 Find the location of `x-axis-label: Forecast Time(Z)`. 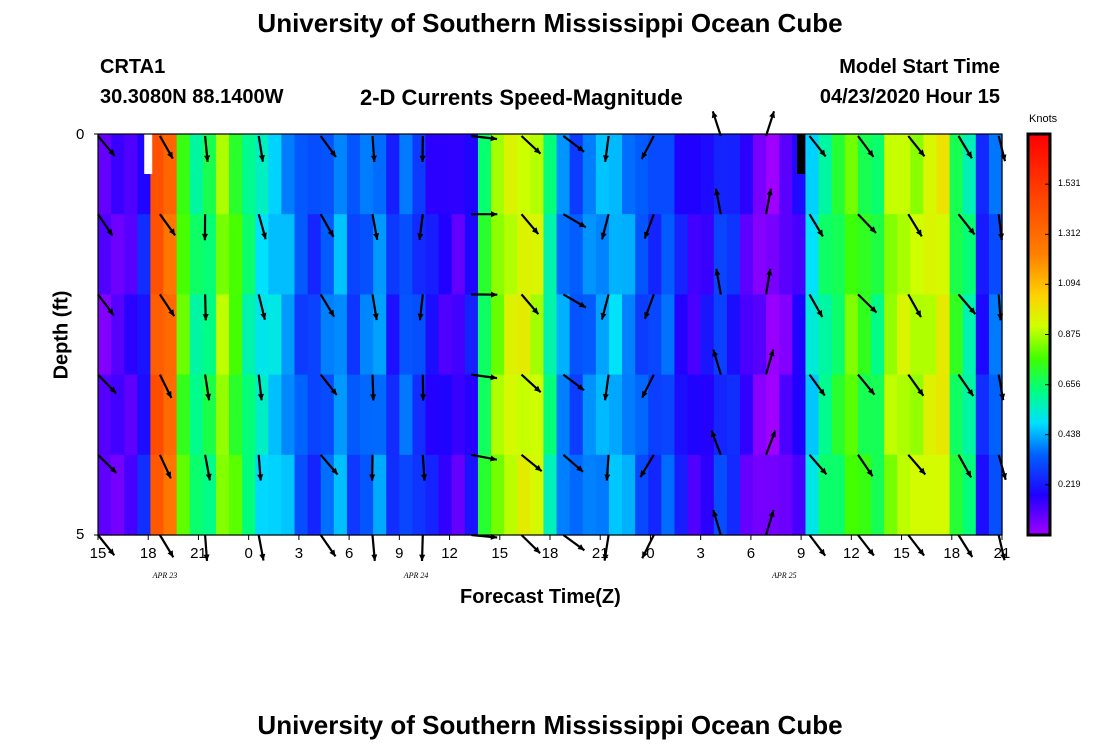

x-axis-label: Forecast Time(Z) is located at coordinates (540, 597).